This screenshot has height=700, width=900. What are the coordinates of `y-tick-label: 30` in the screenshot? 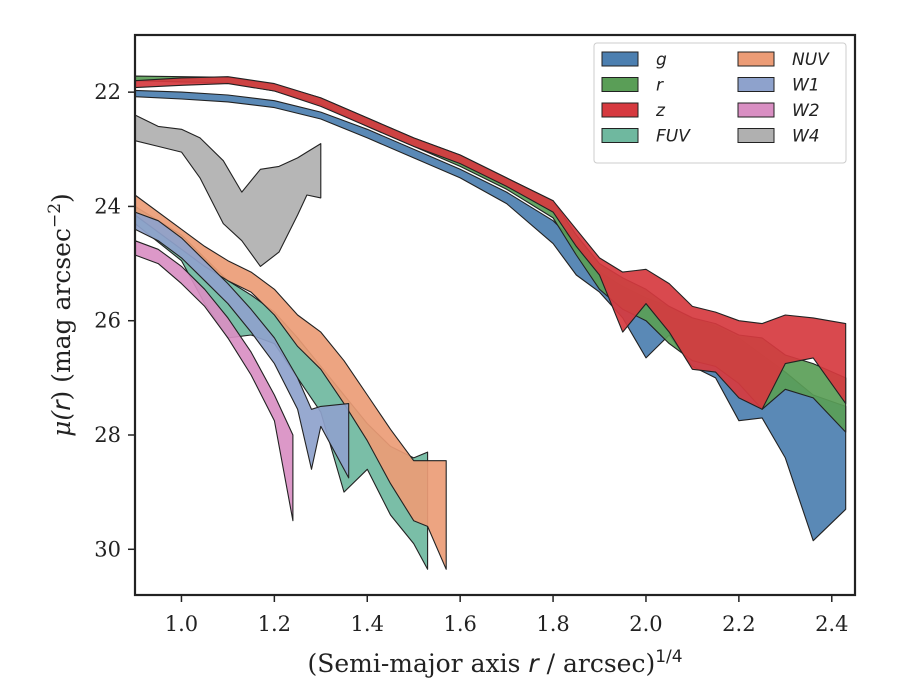 It's located at (107, 549).